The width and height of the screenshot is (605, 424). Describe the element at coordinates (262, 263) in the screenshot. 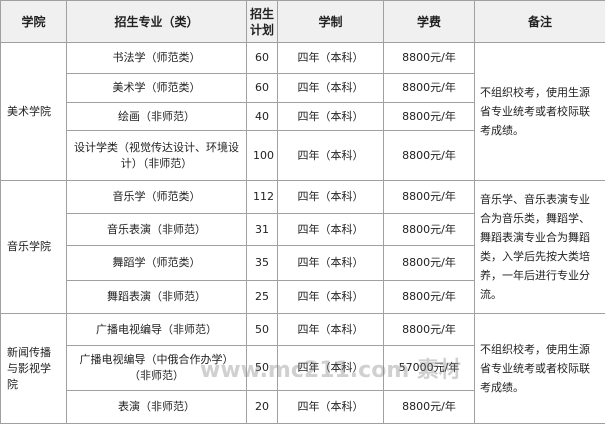

I see `plan-cell: 35` at that location.